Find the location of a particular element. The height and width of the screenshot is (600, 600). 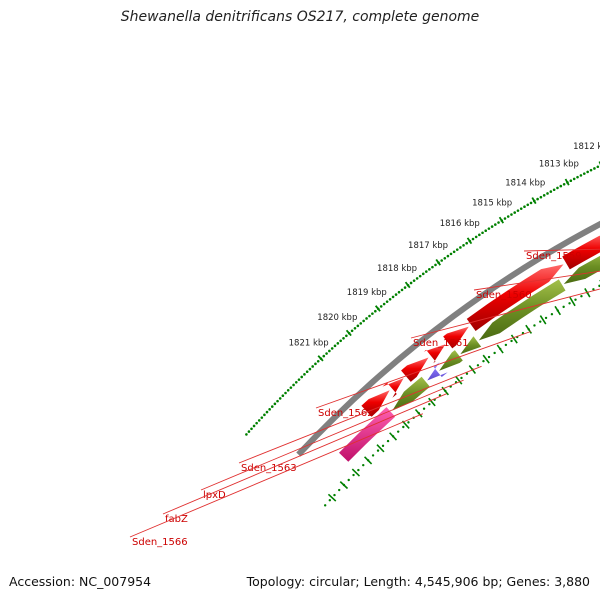

ruler-label: 1820 kbp is located at coordinates (337, 318).